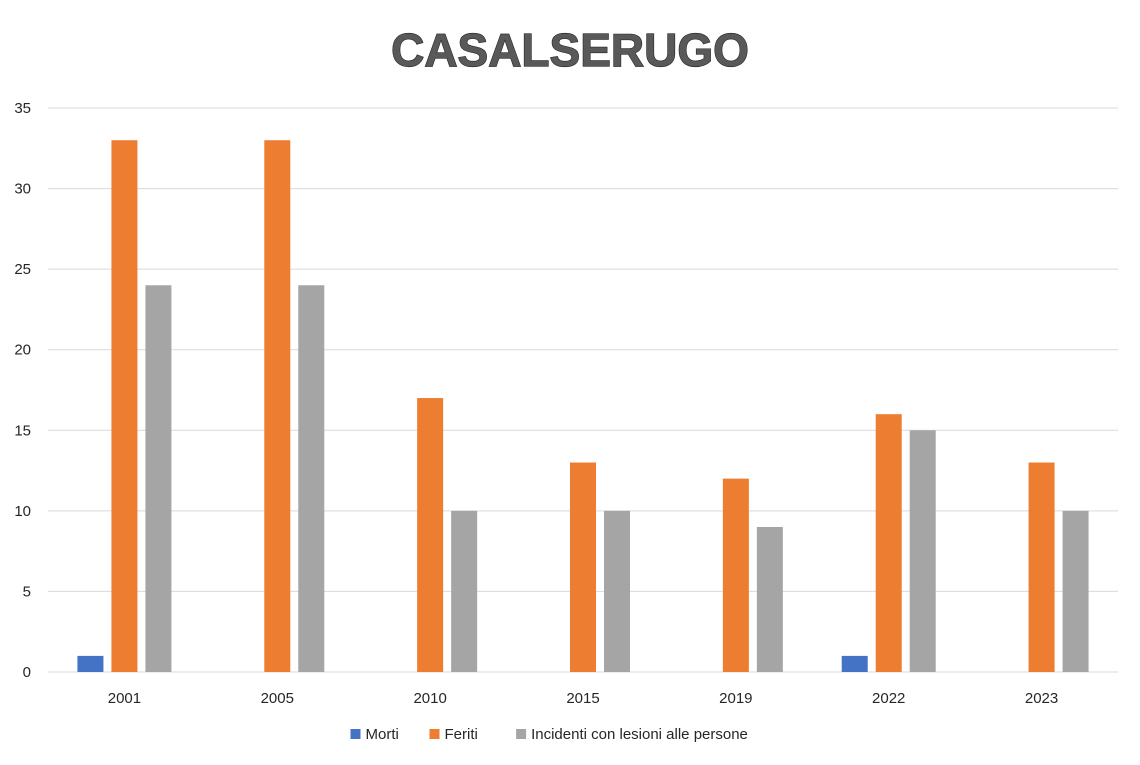 The height and width of the screenshot is (765, 1140). Describe the element at coordinates (430, 535) in the screenshot. I see `bar-feriti-2010` at that location.